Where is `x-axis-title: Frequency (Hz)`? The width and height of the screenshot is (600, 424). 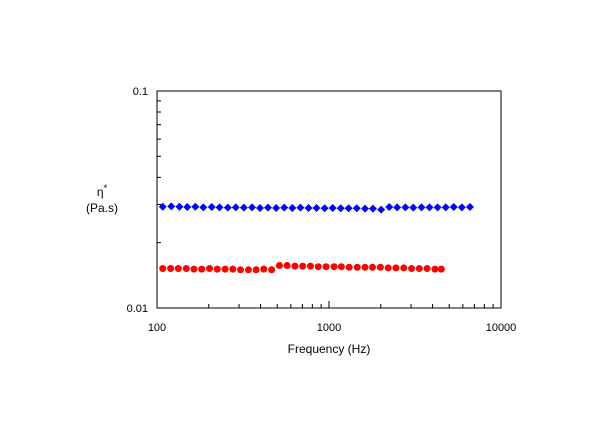
x-axis-title: Frequency (Hz) is located at coordinates (329, 349).